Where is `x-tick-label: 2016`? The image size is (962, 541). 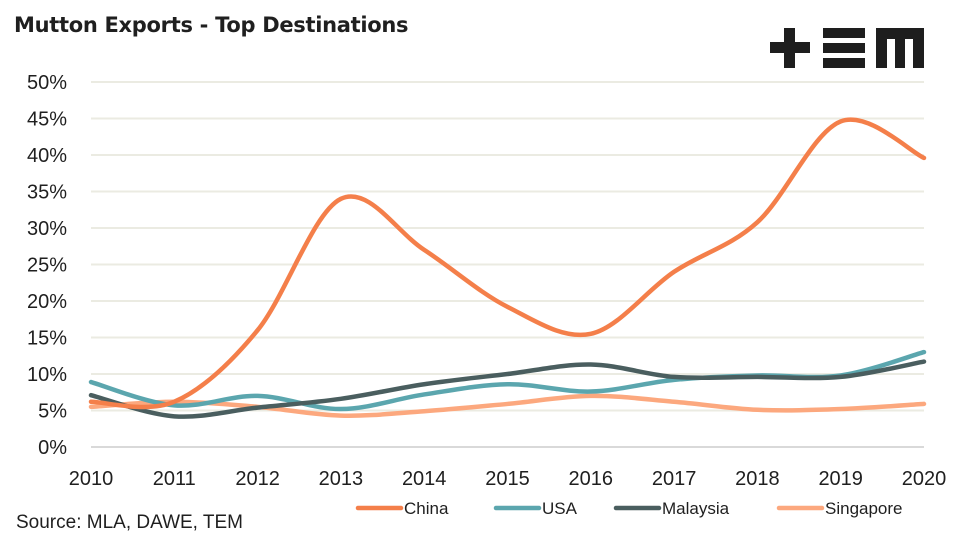 x-tick-label: 2016 is located at coordinates (591, 479).